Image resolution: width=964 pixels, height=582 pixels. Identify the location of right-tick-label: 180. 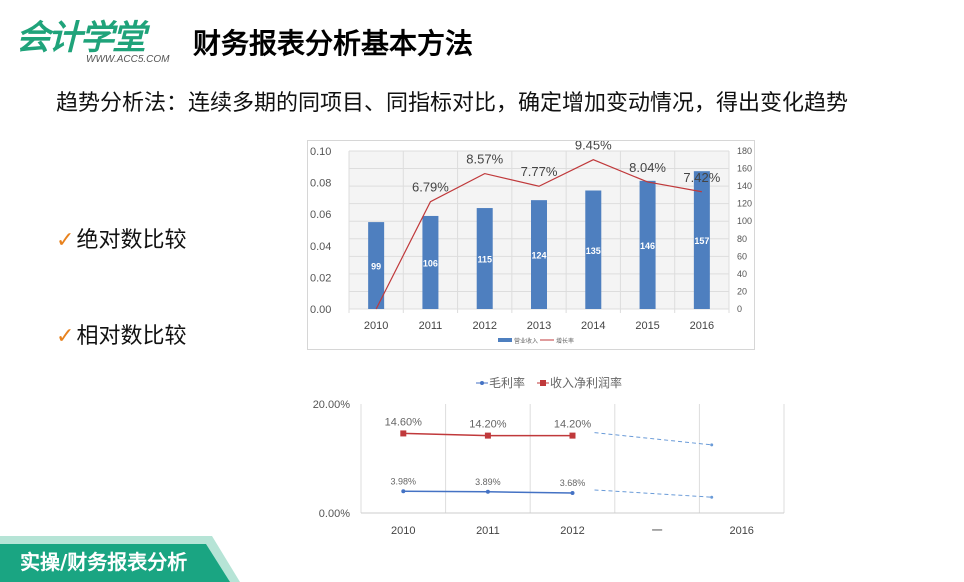
(744, 151).